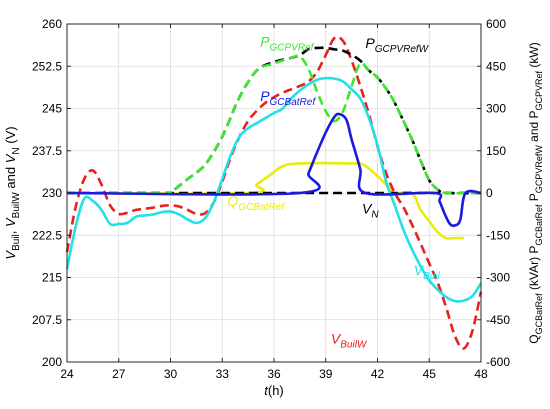 This screenshot has height=409, width=550. What do you see at coordinates (430, 374) in the screenshot?
I see `x-tick-label-7: 45` at bounding box center [430, 374].